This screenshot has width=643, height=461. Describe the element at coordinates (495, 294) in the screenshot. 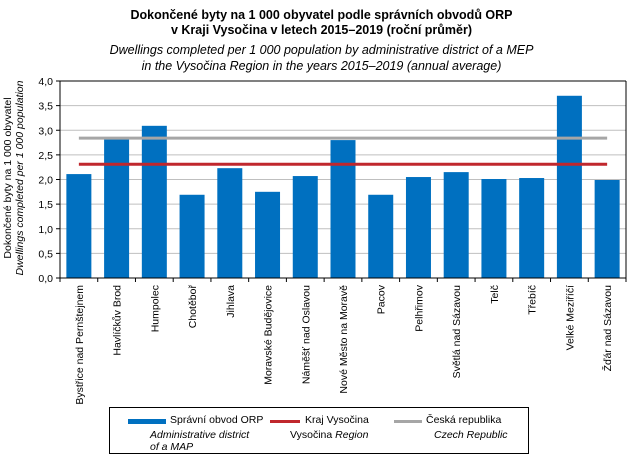

I see `x-tick-label: Telč` at that location.